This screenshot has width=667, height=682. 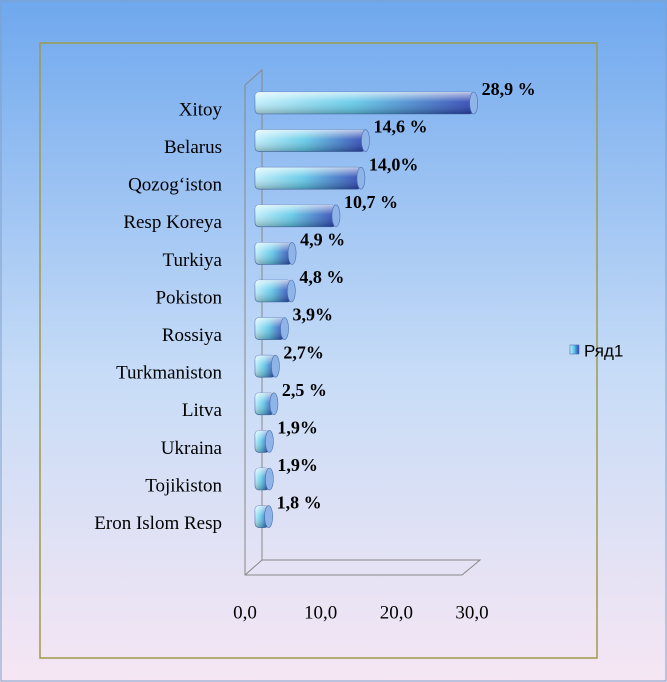 I want to click on legend-swatch, so click(x=574, y=349).